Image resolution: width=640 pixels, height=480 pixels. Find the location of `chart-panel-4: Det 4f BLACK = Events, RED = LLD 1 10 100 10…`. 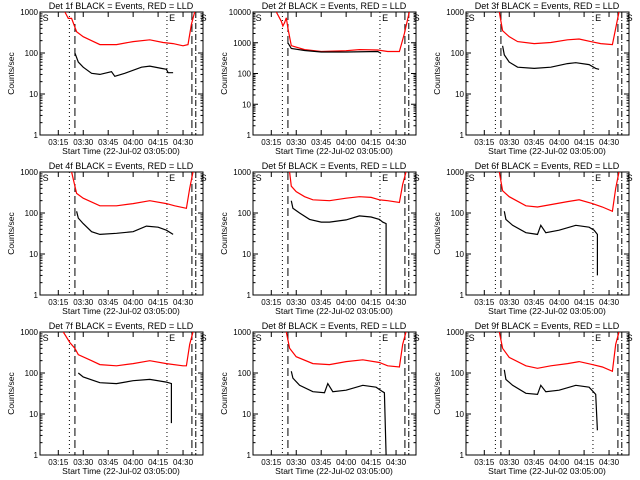

chart-panel-4: Det 4f BLACK = Events, RED = LLD 1 10 100 10… is located at coordinates (106, 238).